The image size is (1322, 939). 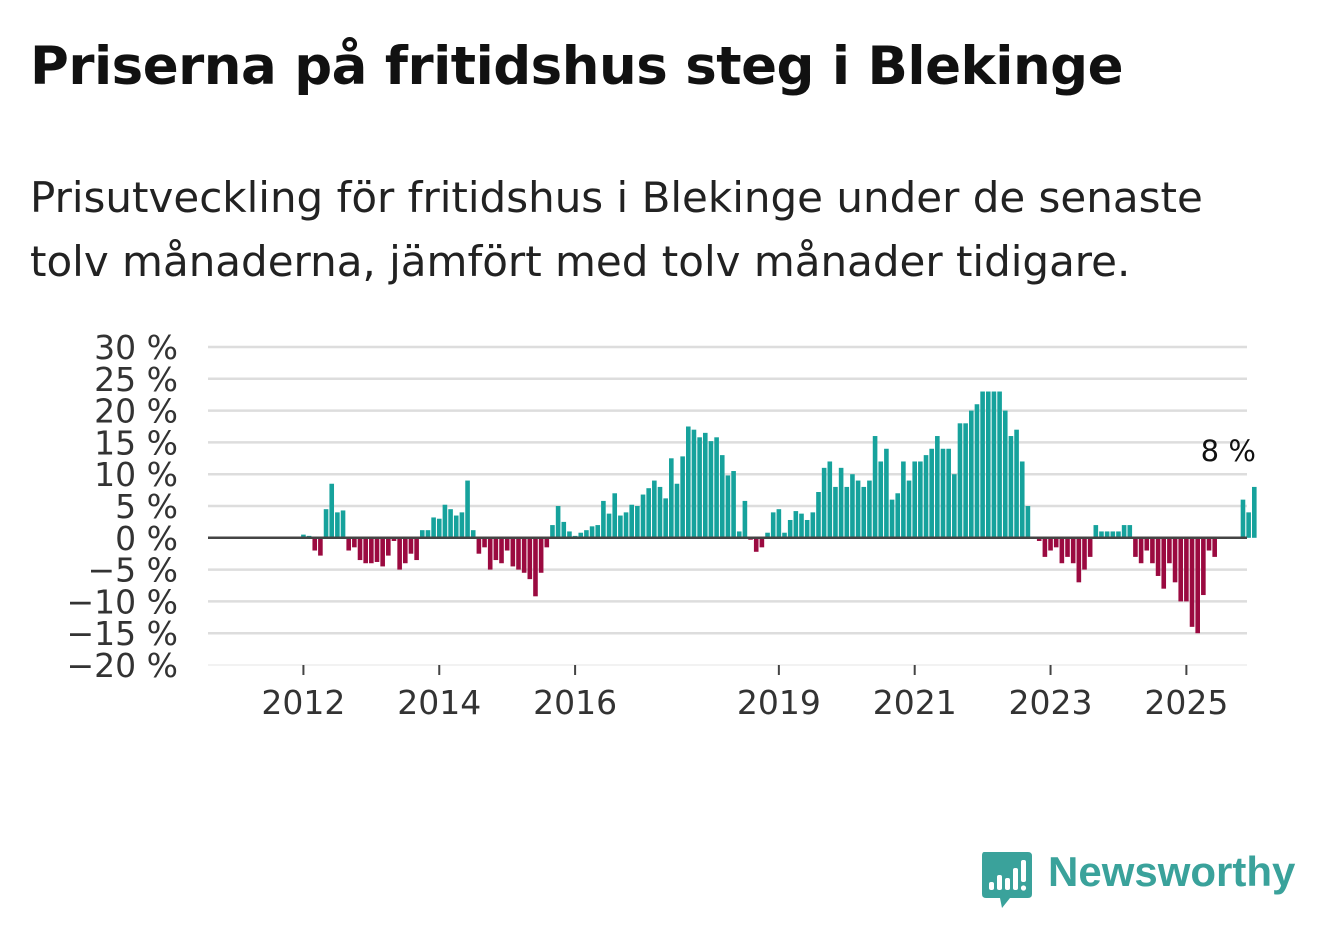 I want to click on y-tick-label: −15 %, so click(x=123, y=633).